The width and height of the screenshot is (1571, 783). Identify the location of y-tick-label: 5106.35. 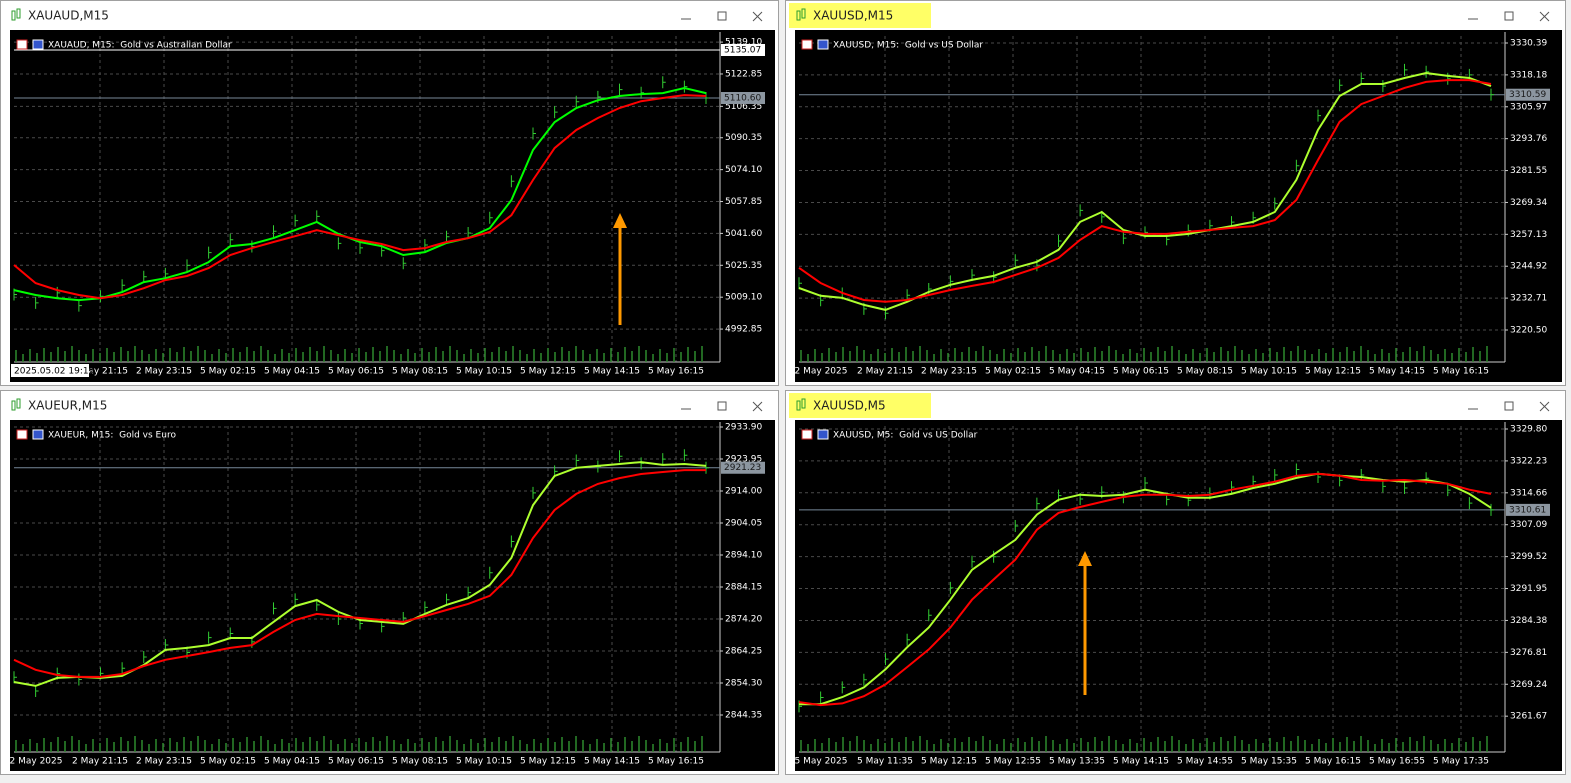
(743, 107).